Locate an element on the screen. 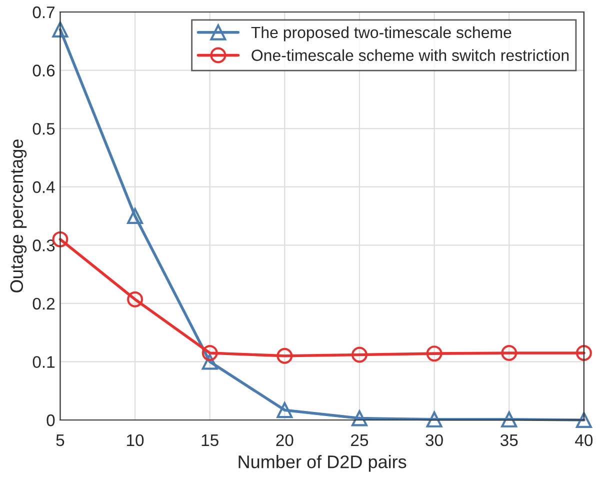 The image size is (602, 480). x-axis-title: Number of D2D pairs is located at coordinates (322, 463).